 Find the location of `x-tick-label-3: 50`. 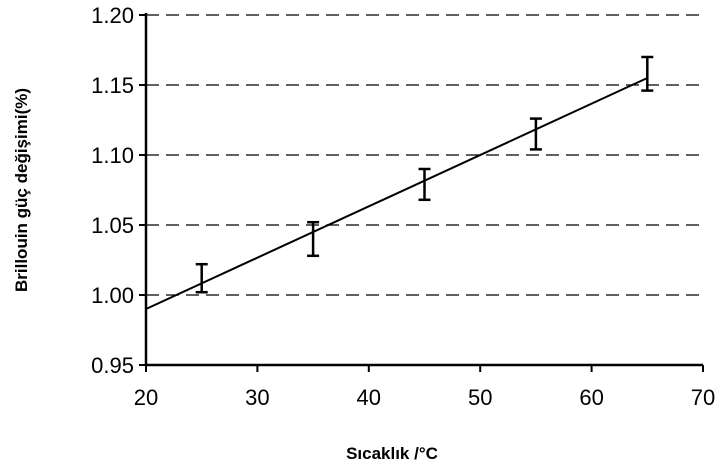

x-tick-label-3: 50 is located at coordinates (480, 397).